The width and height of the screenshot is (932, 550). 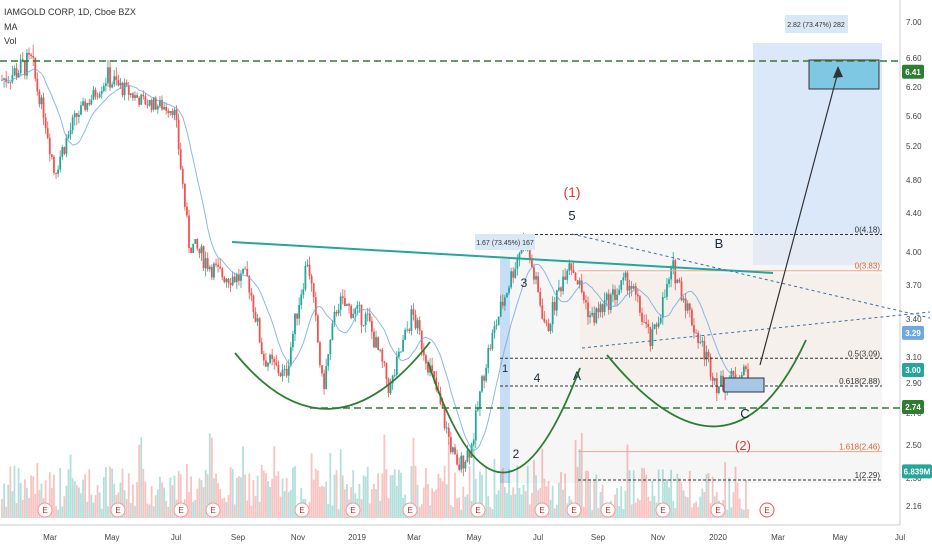 I want to click on y-tick-label: 7.00, so click(x=914, y=22).